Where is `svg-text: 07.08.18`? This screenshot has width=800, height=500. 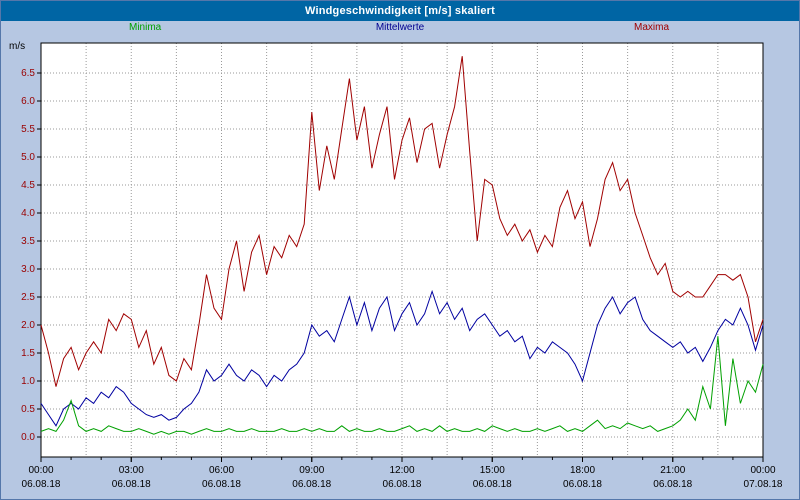
svg-text: 07.08.18 is located at coordinates (763, 484).